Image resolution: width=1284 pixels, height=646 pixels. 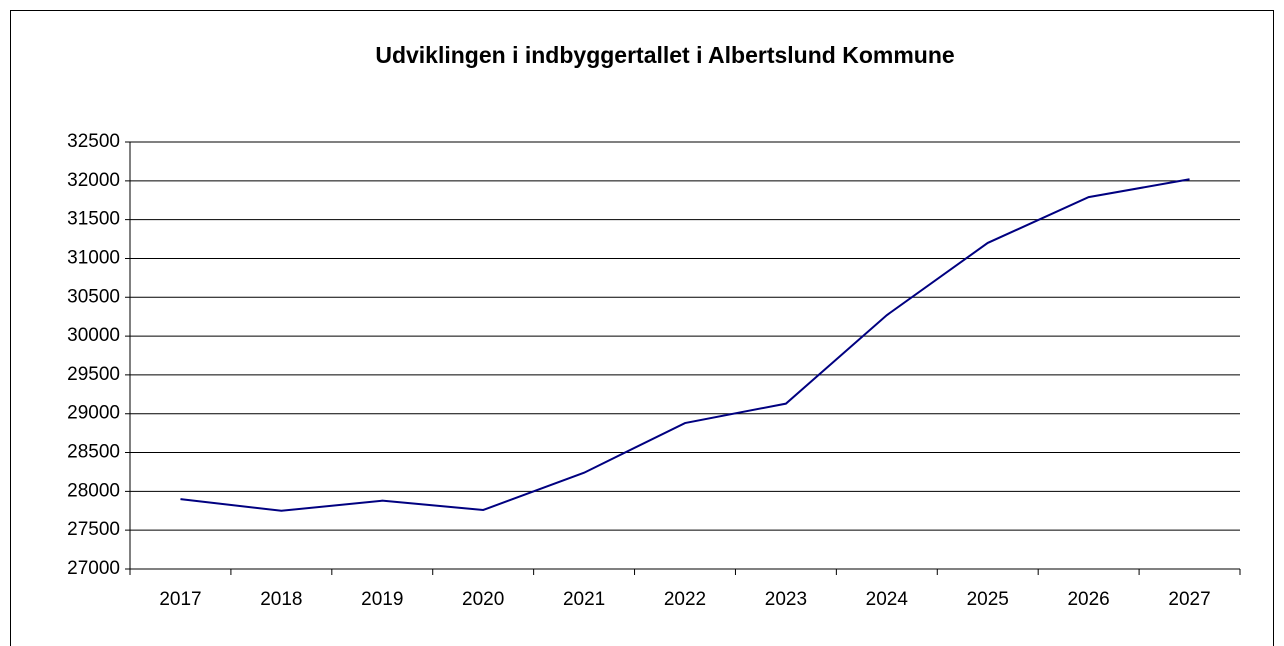 I want to click on y-tick-label: 29000, so click(x=93, y=413).